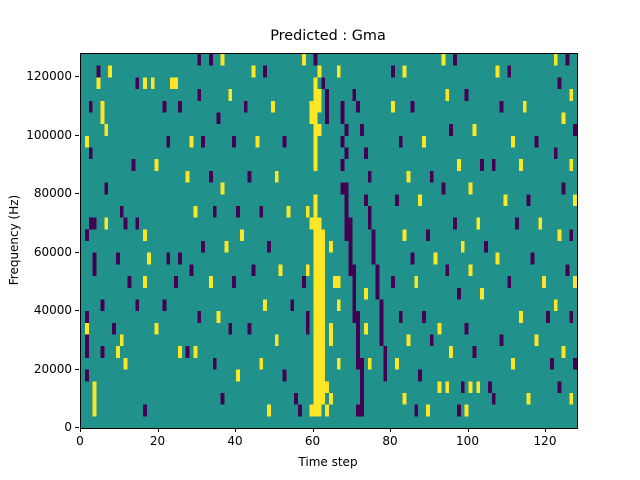  What do you see at coordinates (14, 240) in the screenshot?
I see `y-axis-label: Frequency (Hz)` at bounding box center [14, 240].